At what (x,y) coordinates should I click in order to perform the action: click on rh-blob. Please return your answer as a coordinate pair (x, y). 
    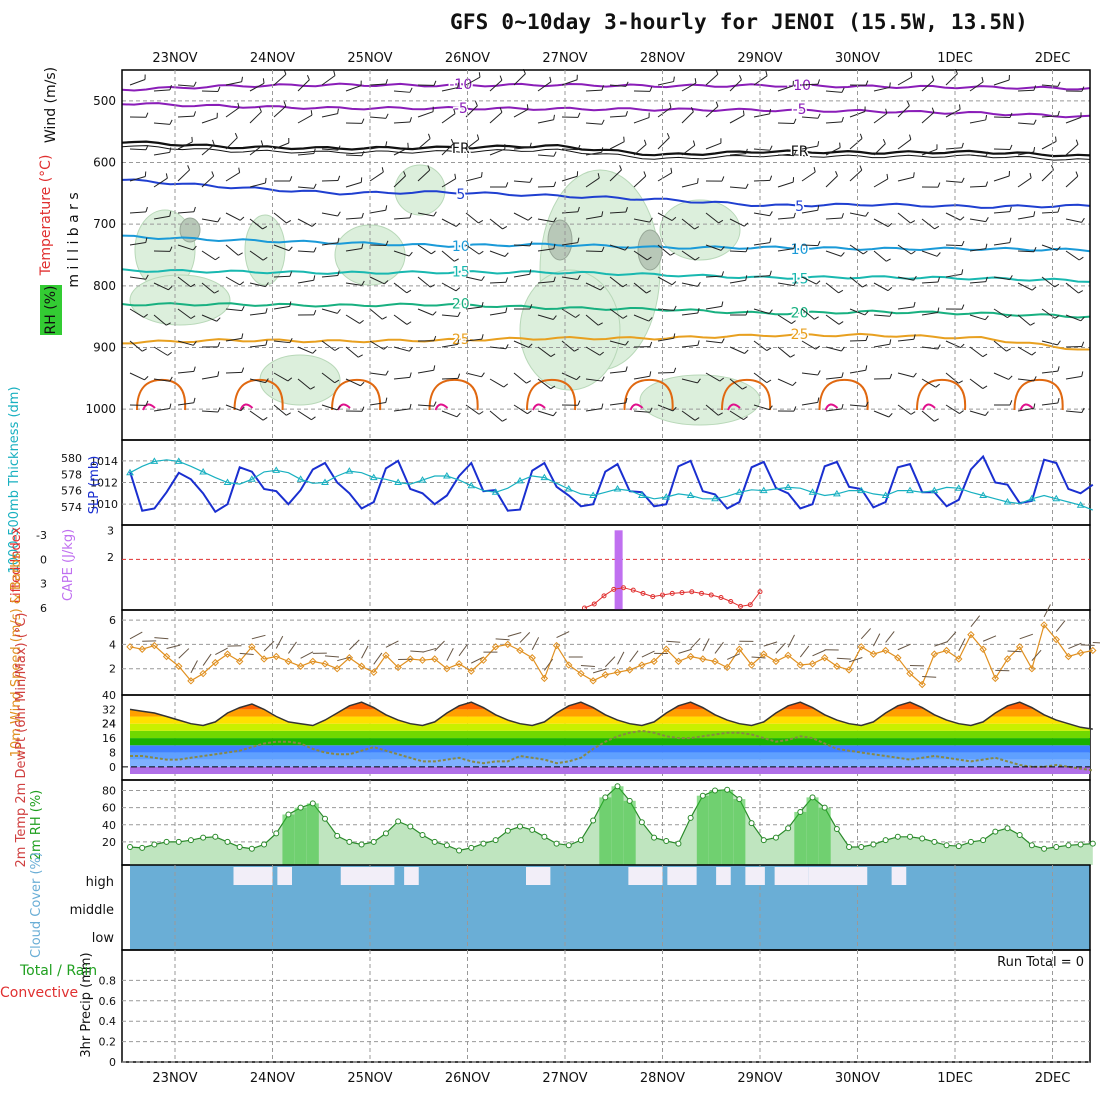
    Looking at the image, I should click on (180, 300).